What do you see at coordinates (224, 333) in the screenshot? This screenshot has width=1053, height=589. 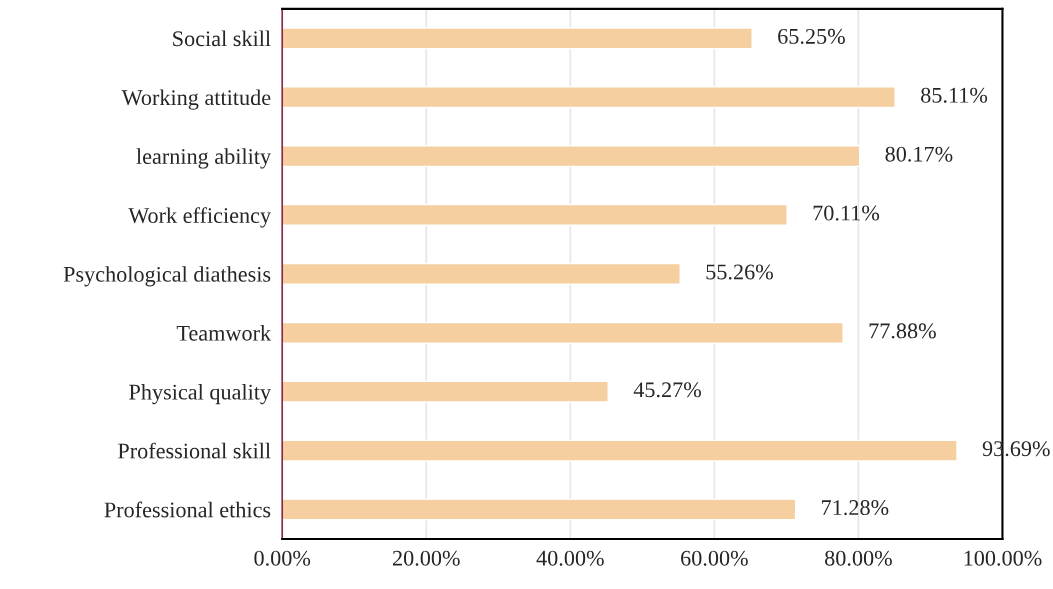 I see `y-tick-label: Teamwork` at bounding box center [224, 333].